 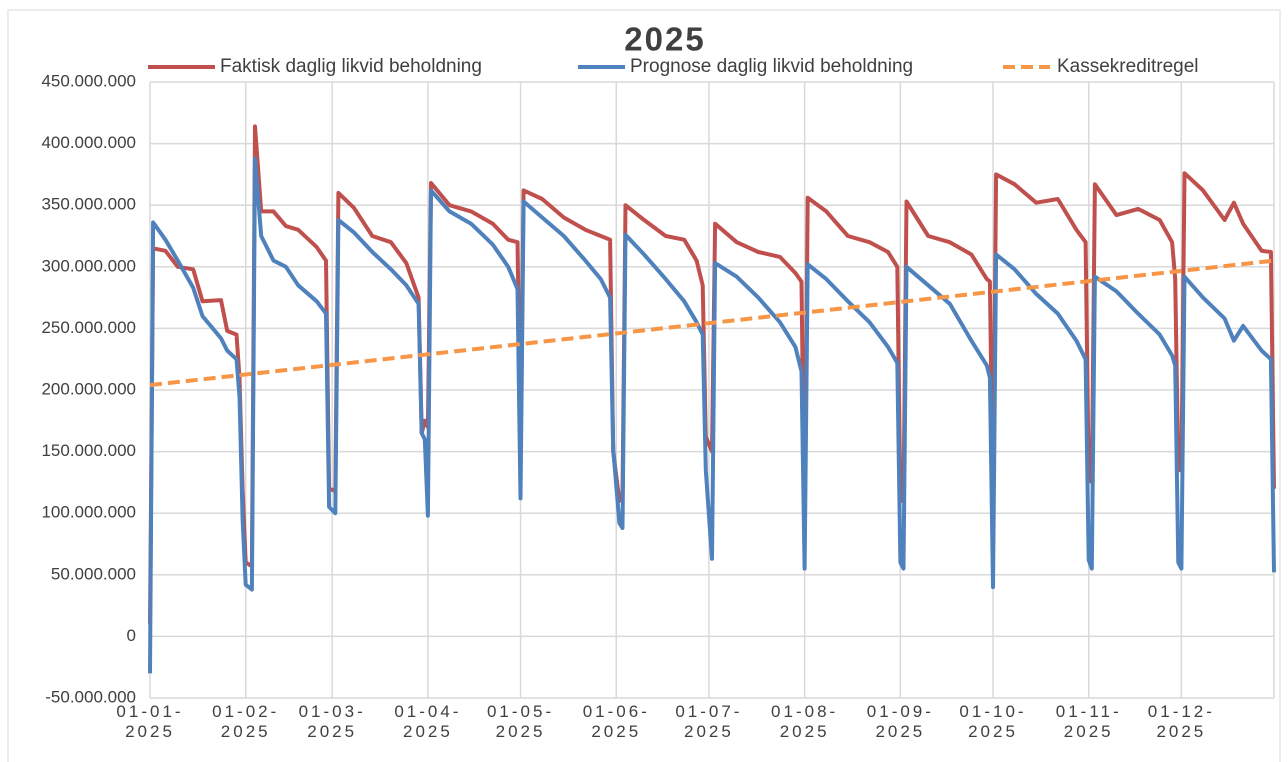 I want to click on y-tick-label: 50.000.000, so click(x=93, y=573).